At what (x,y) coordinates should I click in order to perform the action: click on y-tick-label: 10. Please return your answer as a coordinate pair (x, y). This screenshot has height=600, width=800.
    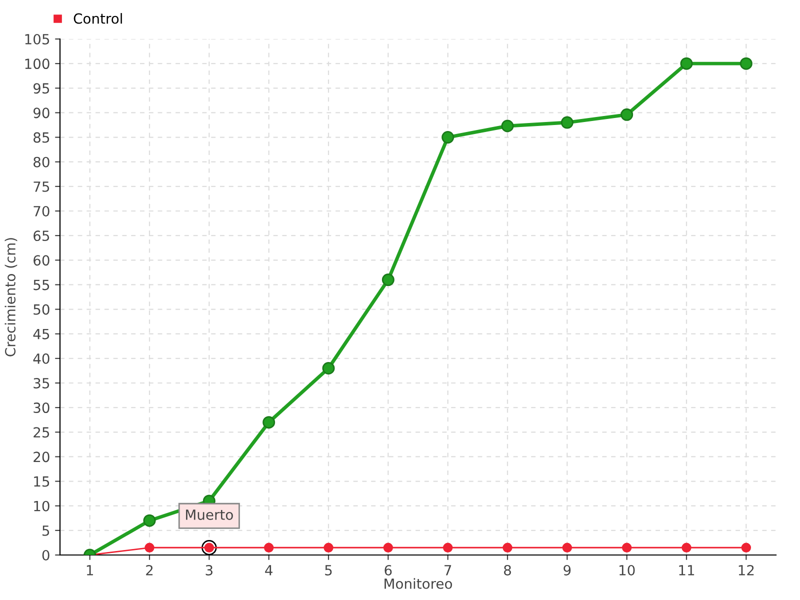
    Looking at the image, I should click on (42, 506).